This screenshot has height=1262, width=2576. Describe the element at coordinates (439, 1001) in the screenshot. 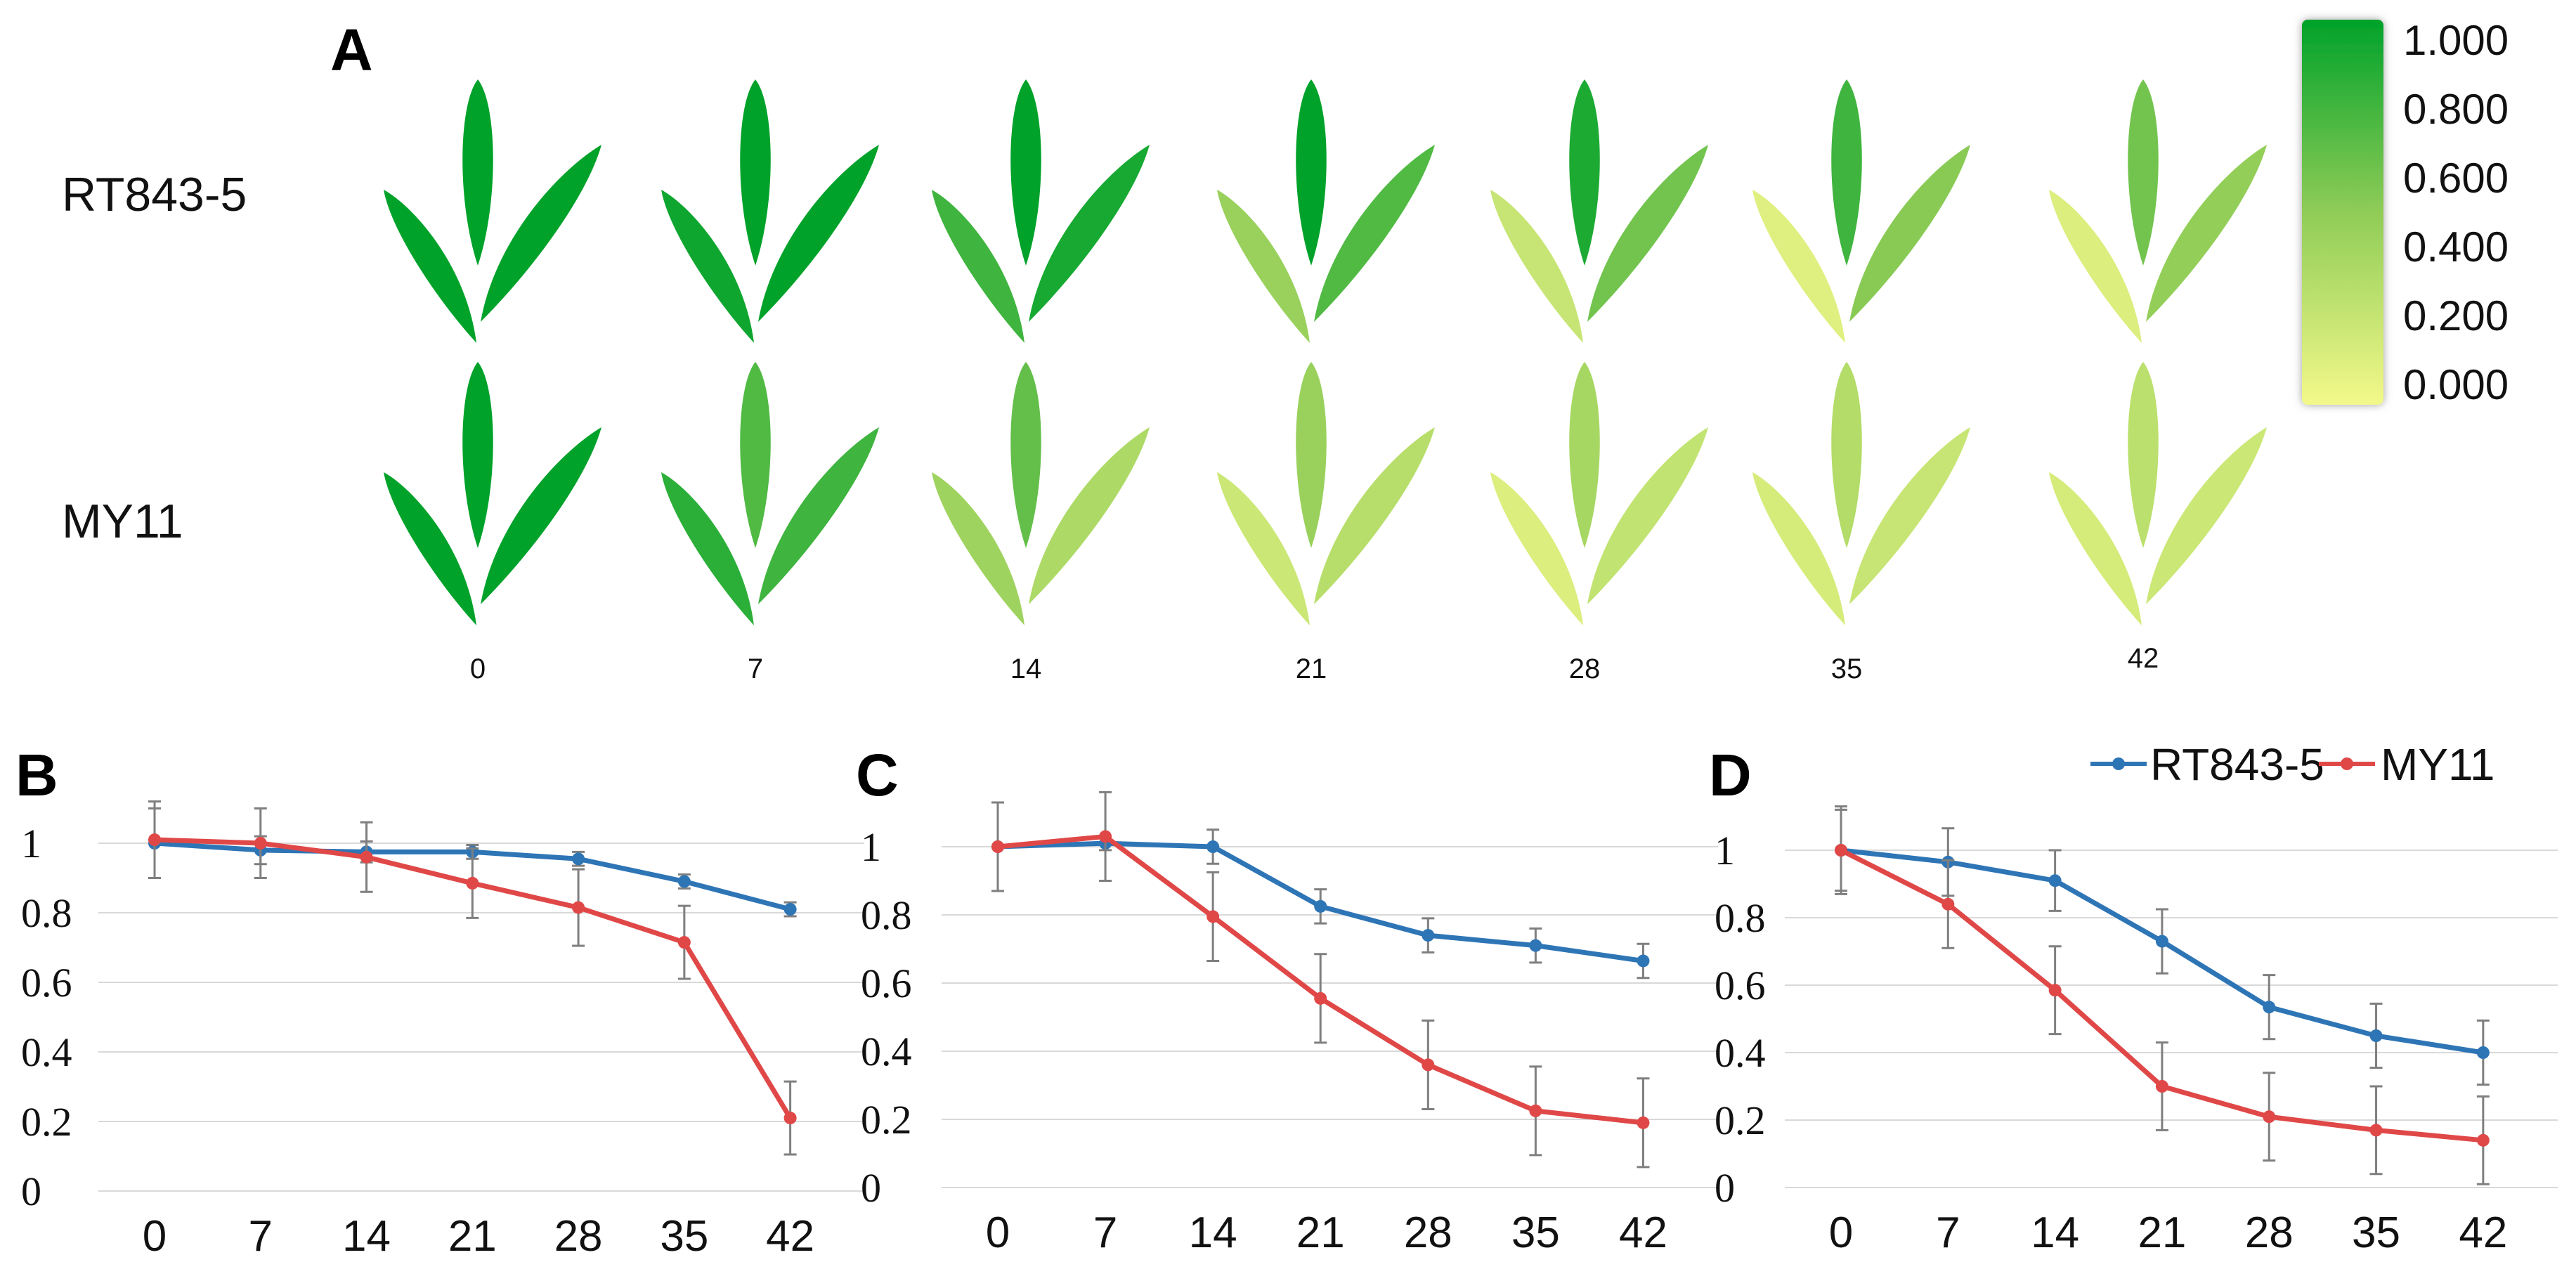

I see `chart-panel-b: B 1 0.8 0.6 0.4 0.2 0 0 7 14 21 28 35 42` at that location.